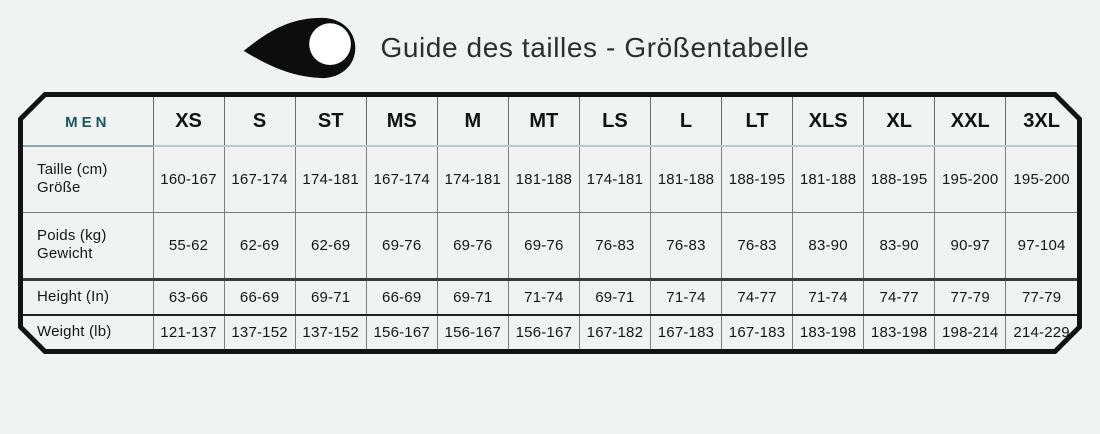 This screenshot has width=1100, height=434. Describe the element at coordinates (614, 332) in the screenshot. I see `size-value-cell: 167-182` at that location.